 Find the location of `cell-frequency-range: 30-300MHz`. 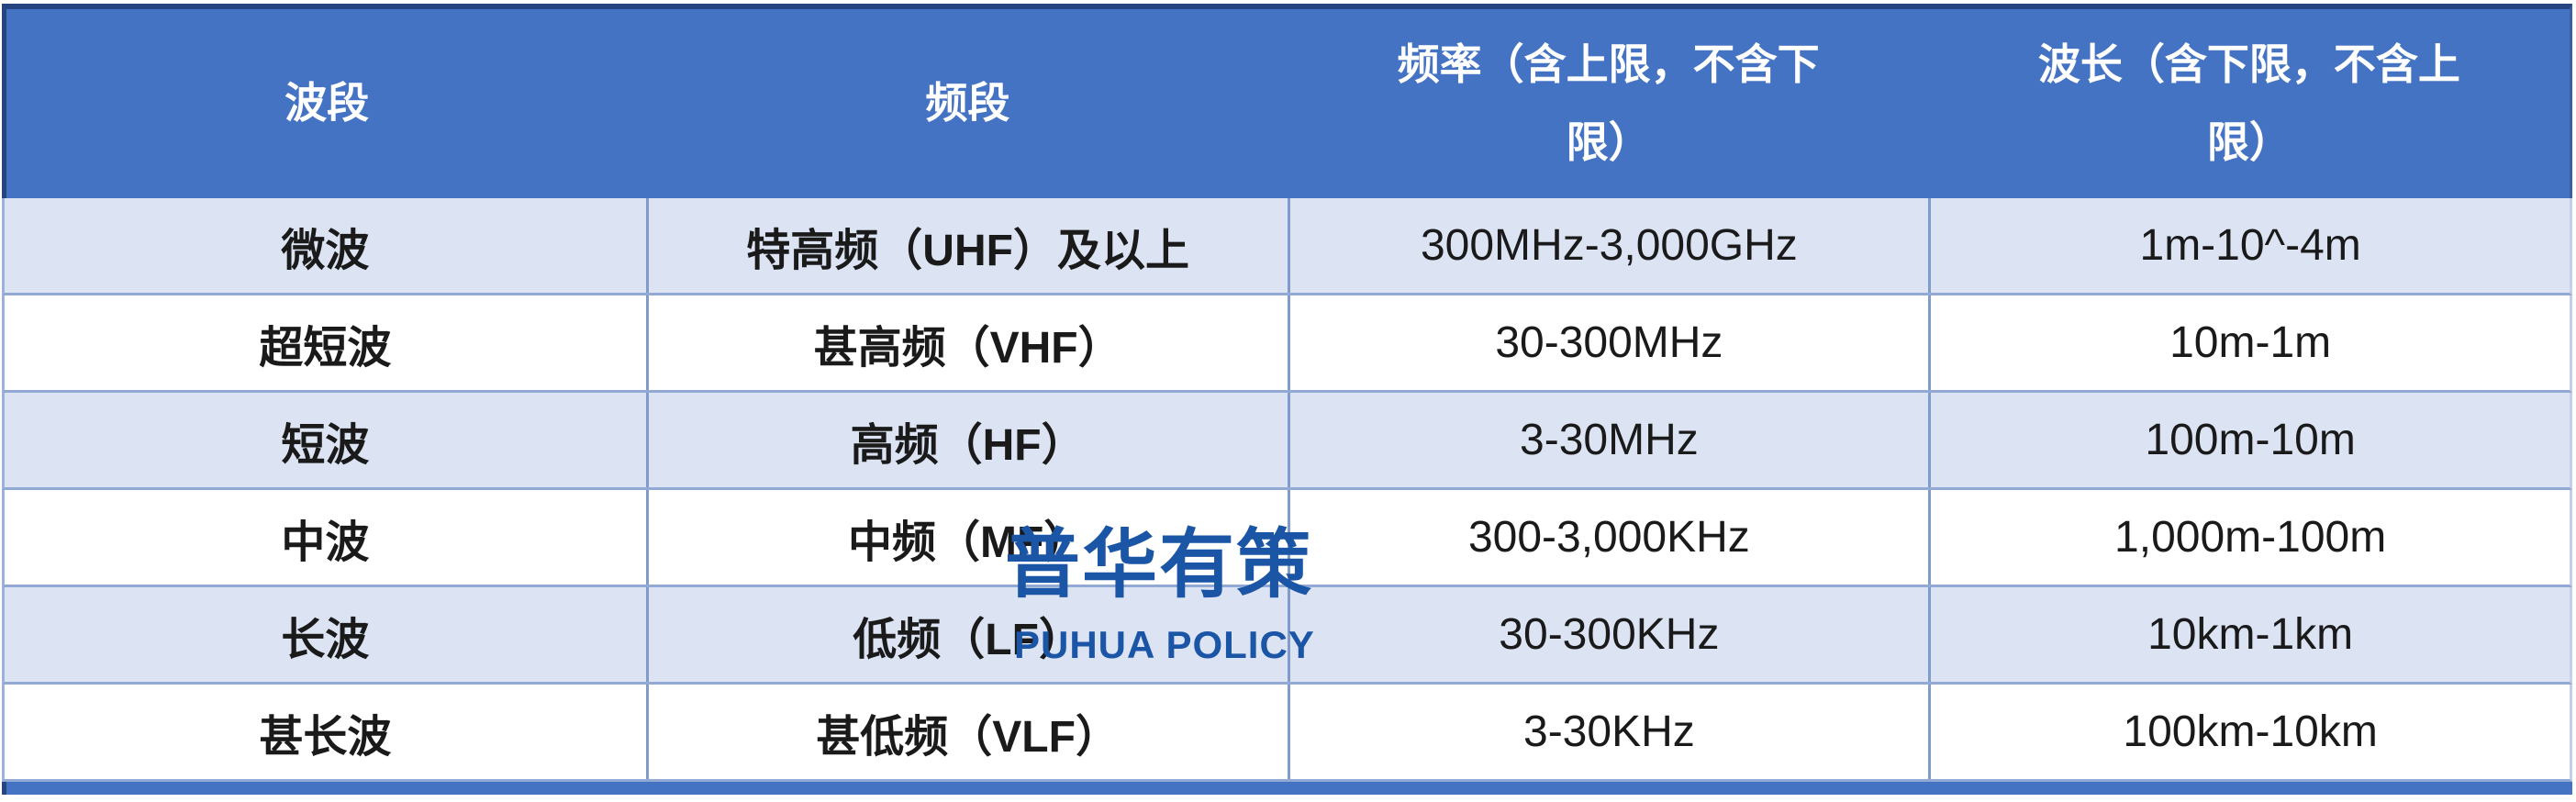

cell-frequency-range: 30-300MHz is located at coordinates (1608, 342).